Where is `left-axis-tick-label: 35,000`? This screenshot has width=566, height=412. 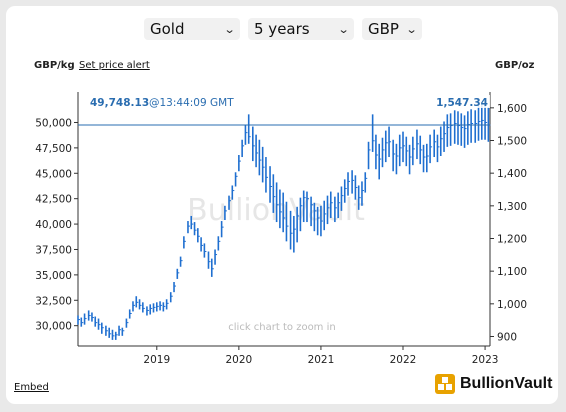
left-axis-tick-label: 35,000 is located at coordinates (53, 276).